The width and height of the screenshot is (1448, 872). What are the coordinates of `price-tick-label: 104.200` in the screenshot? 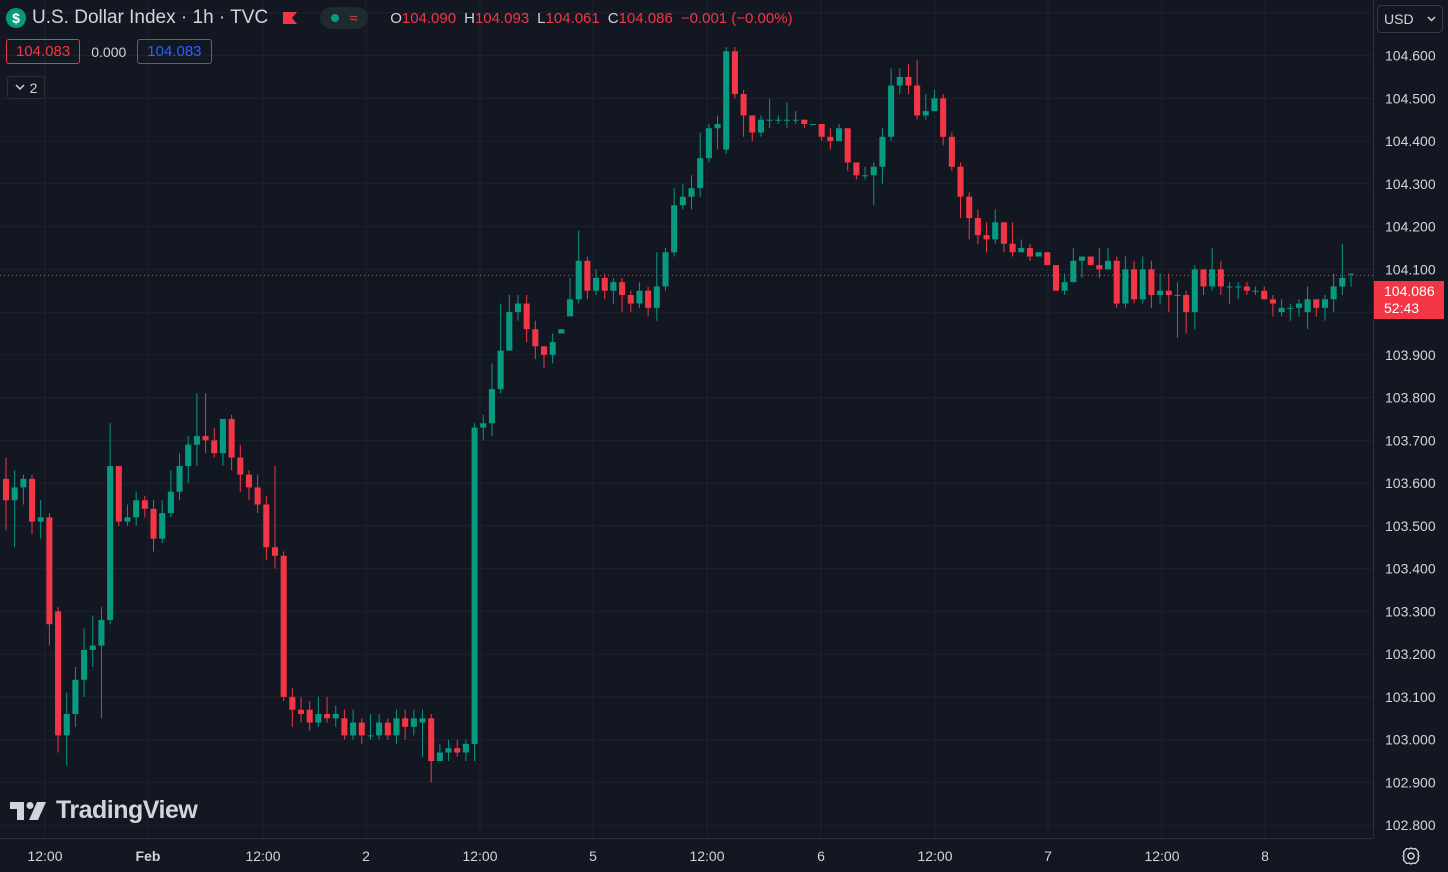 It's located at (1410, 227).